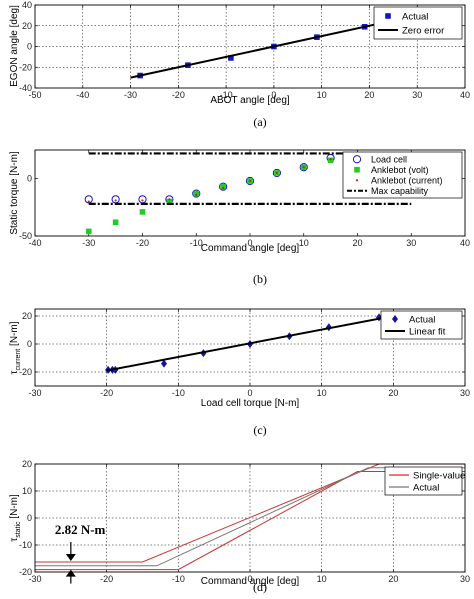 Image resolution: width=474 pixels, height=599 pixels. I want to click on y-tick-label: 40, so click(27, 5).